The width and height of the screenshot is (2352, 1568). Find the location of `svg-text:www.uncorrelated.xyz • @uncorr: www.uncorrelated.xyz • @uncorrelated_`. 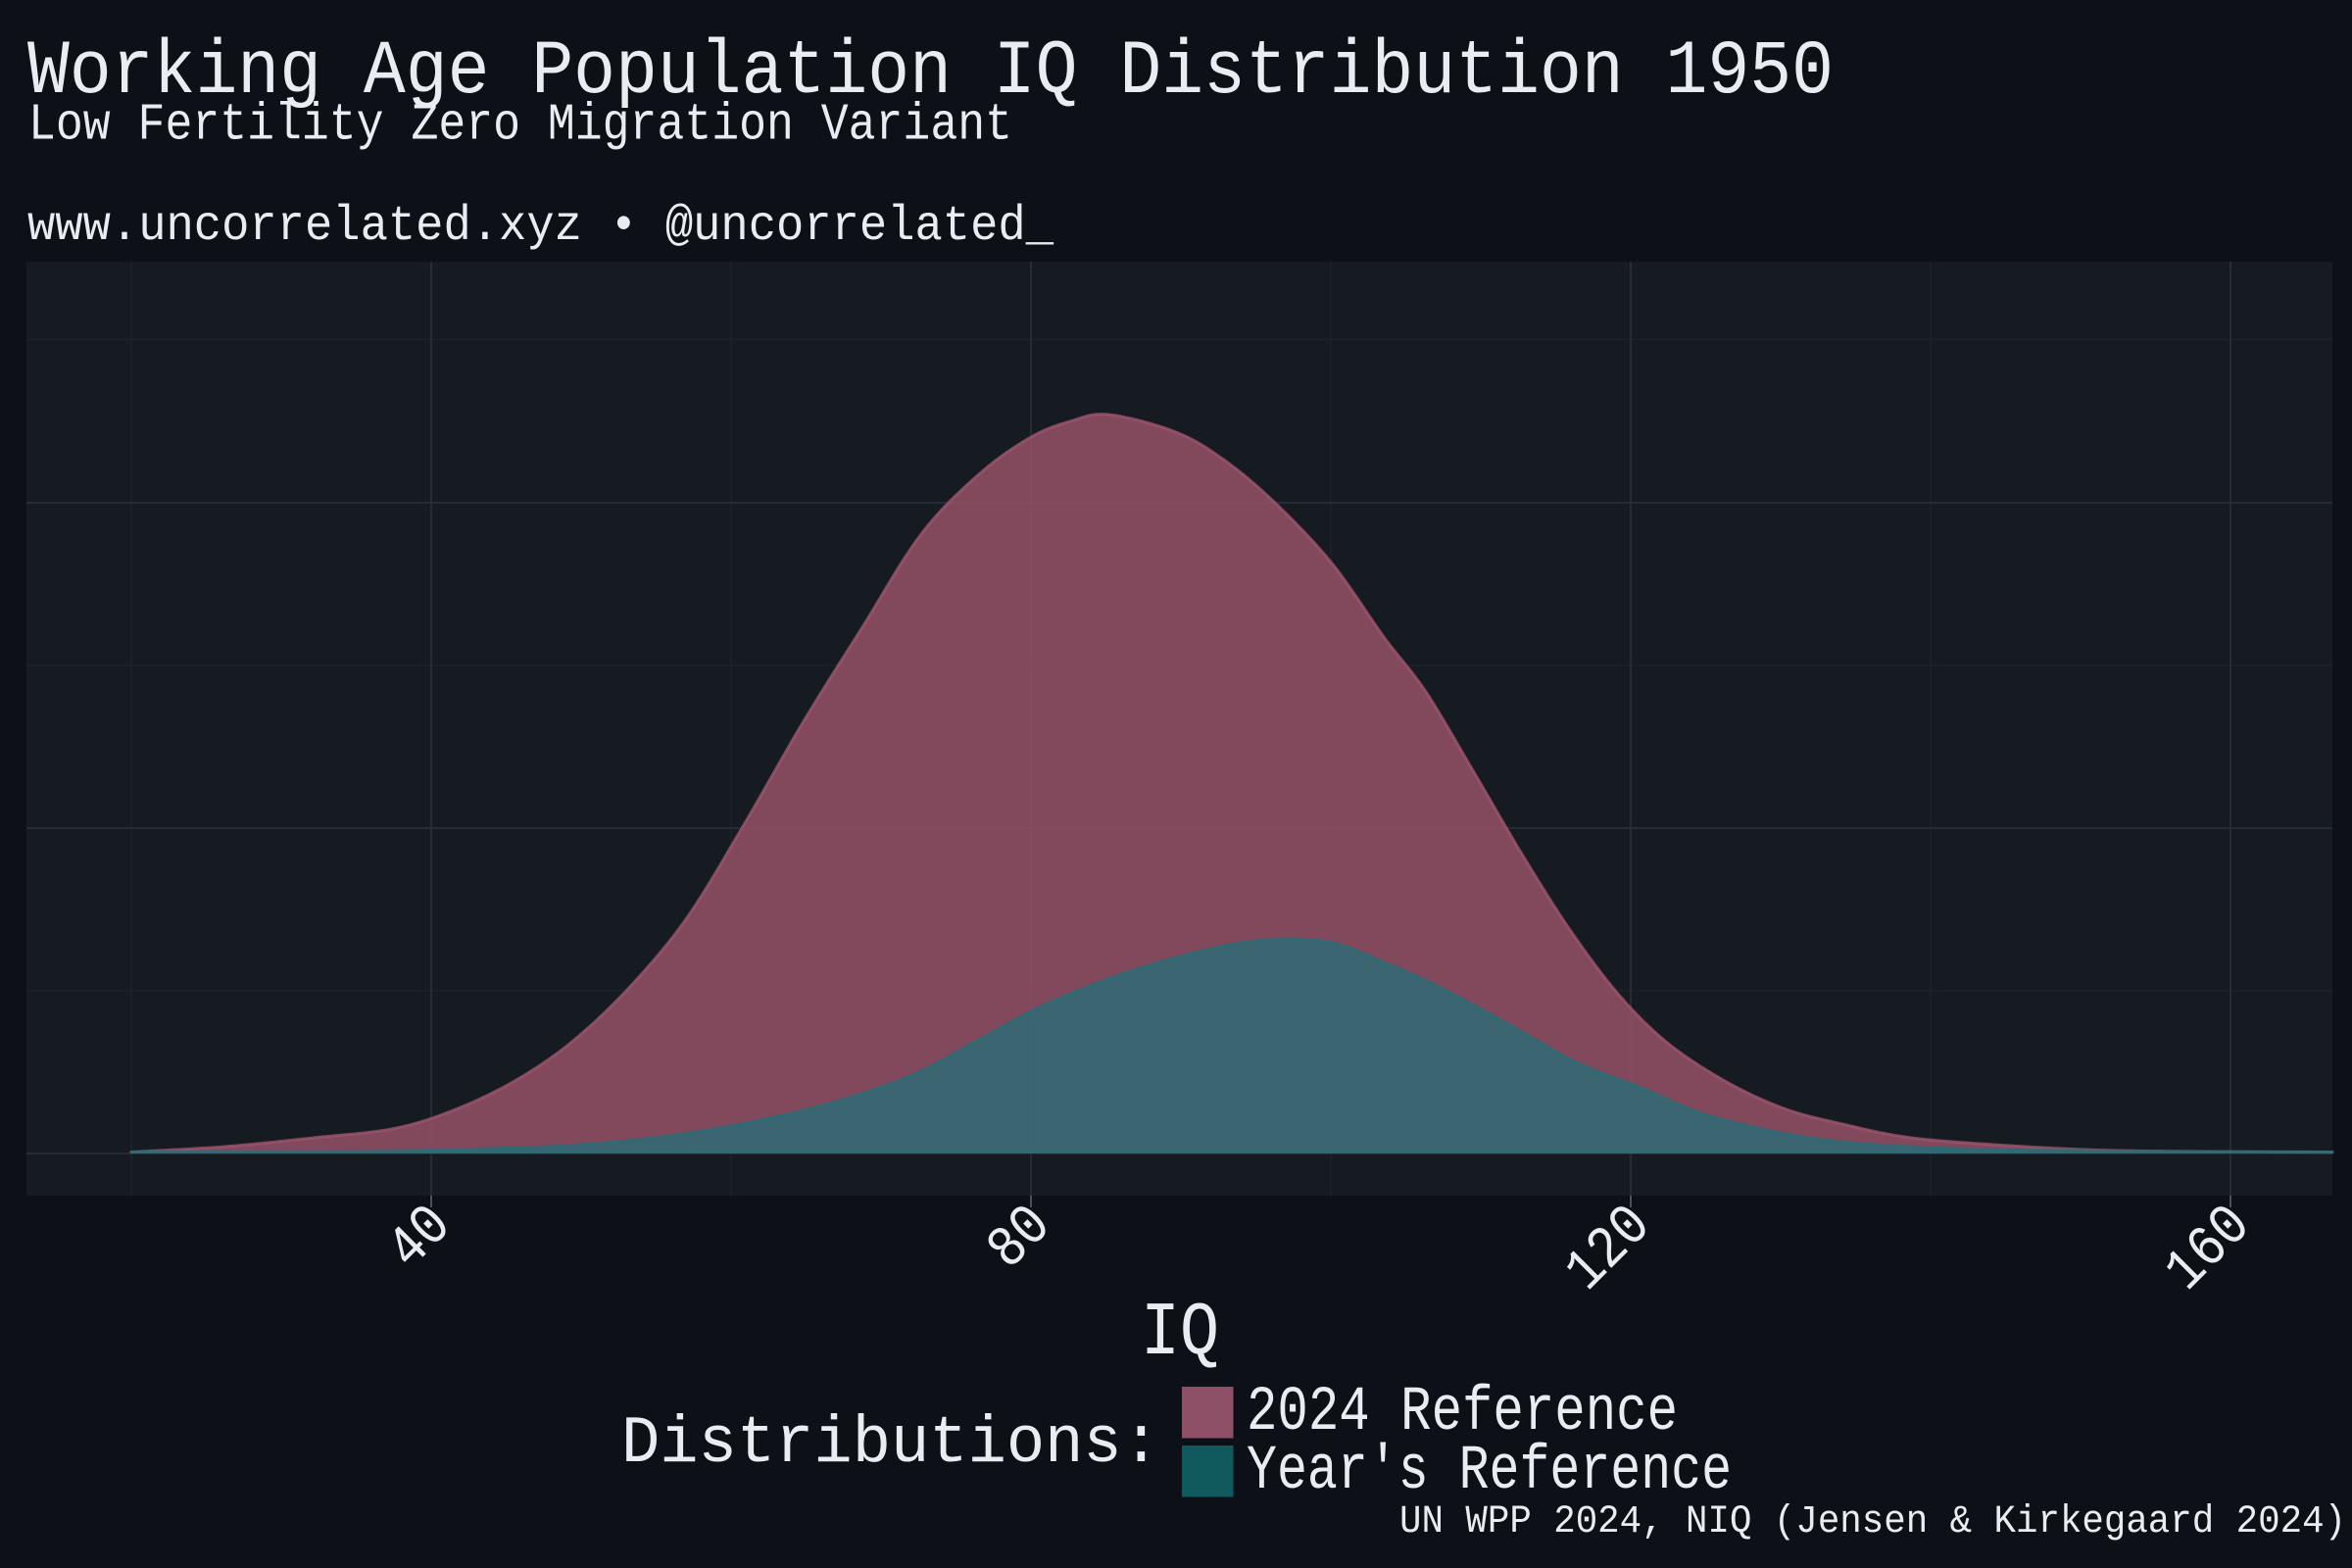

svg-text:www.uncorrelated.xyz • @uncorr: www.uncorrelated.xyz • @uncorrelated_ is located at coordinates (540, 227).